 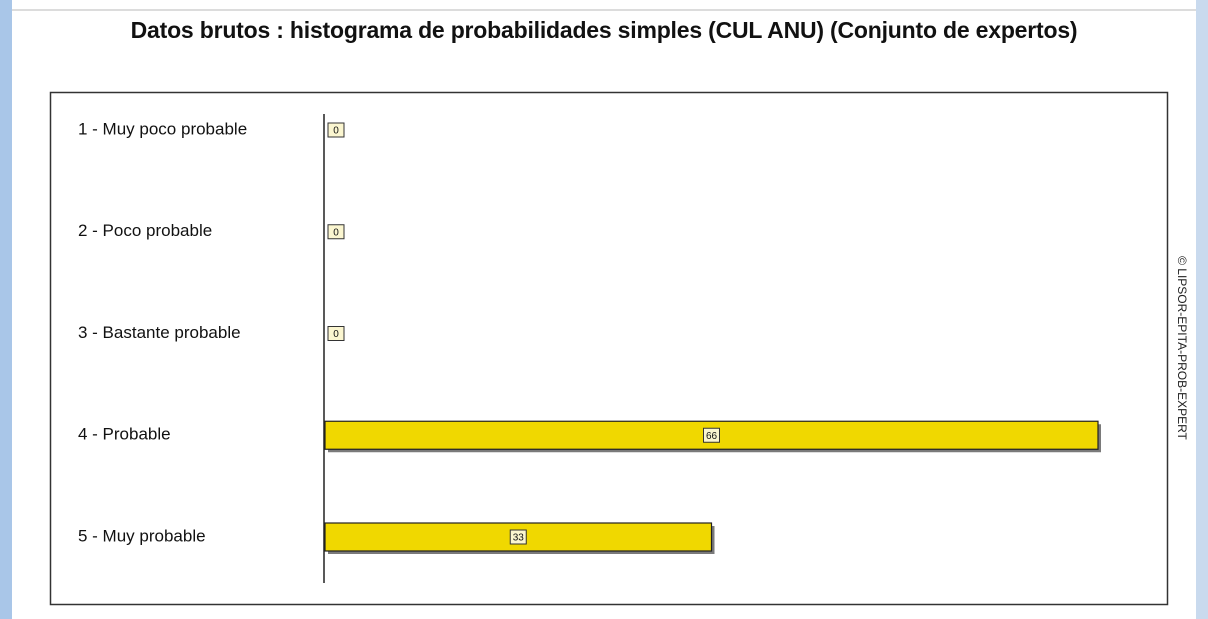 I want to click on value-label: 66, so click(x=712, y=436).